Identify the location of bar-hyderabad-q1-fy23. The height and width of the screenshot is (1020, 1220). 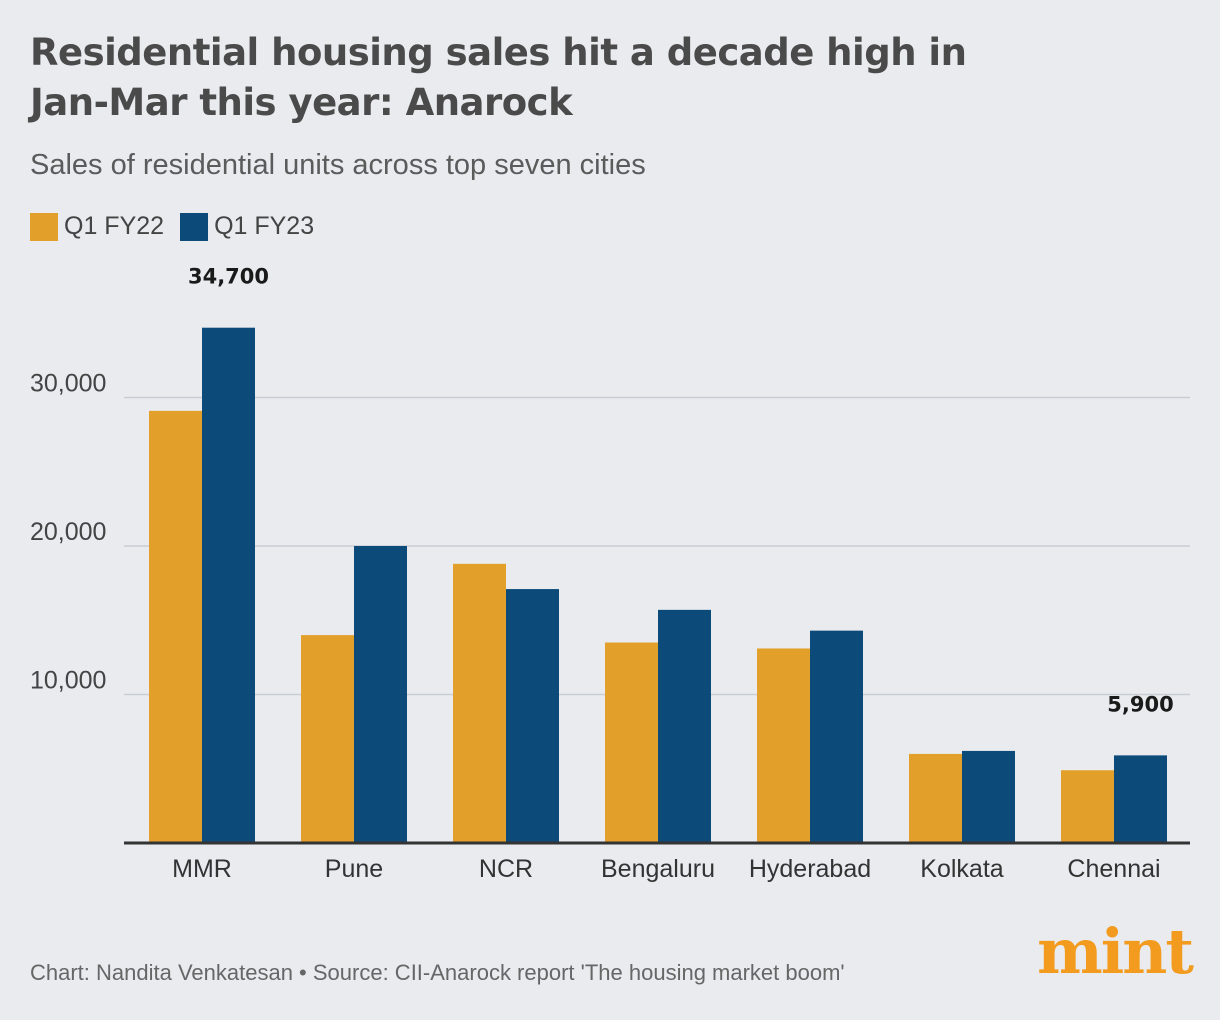
(836, 736).